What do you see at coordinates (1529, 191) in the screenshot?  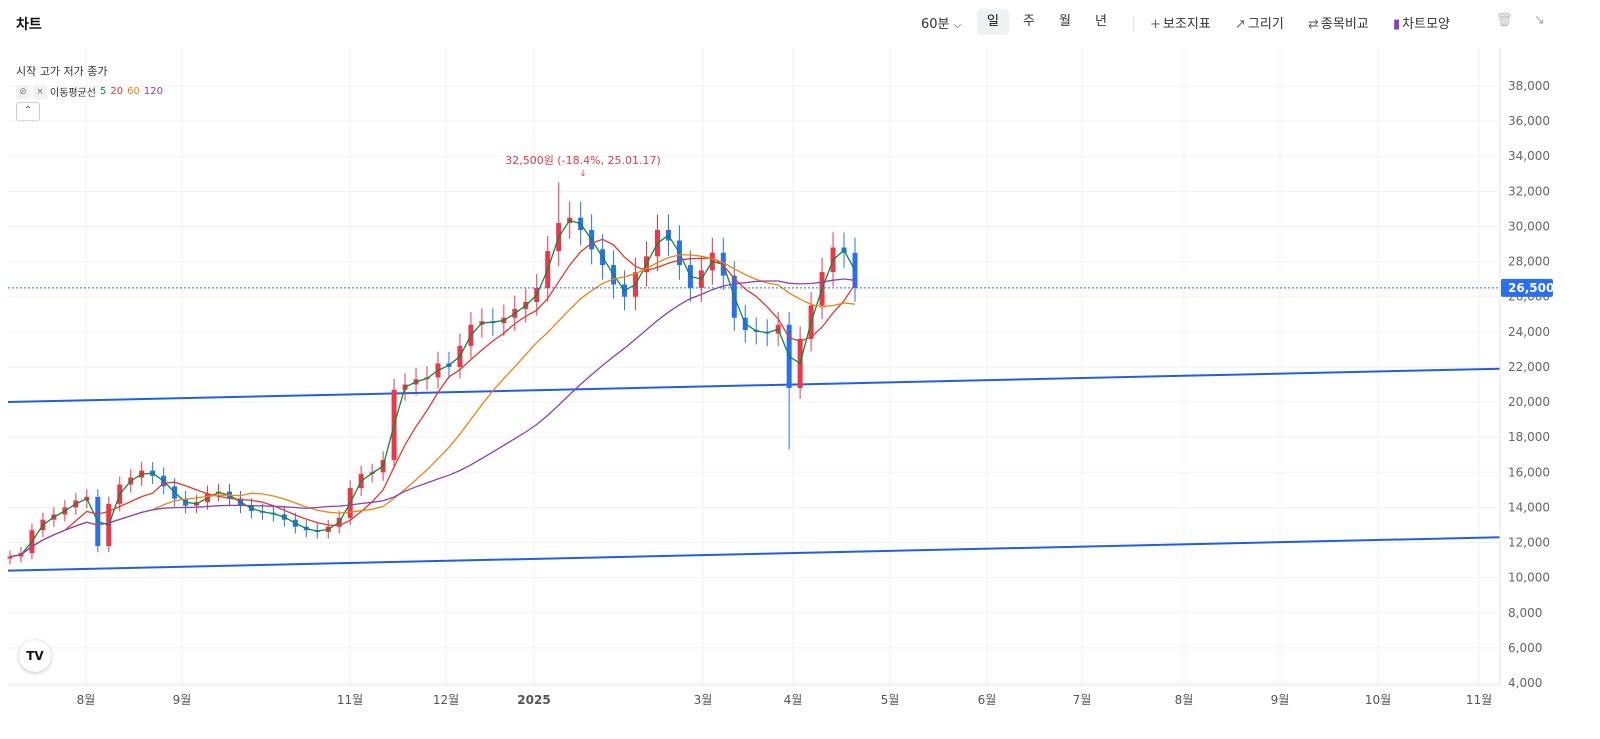 I see `y-tick-label: 32,000` at bounding box center [1529, 191].